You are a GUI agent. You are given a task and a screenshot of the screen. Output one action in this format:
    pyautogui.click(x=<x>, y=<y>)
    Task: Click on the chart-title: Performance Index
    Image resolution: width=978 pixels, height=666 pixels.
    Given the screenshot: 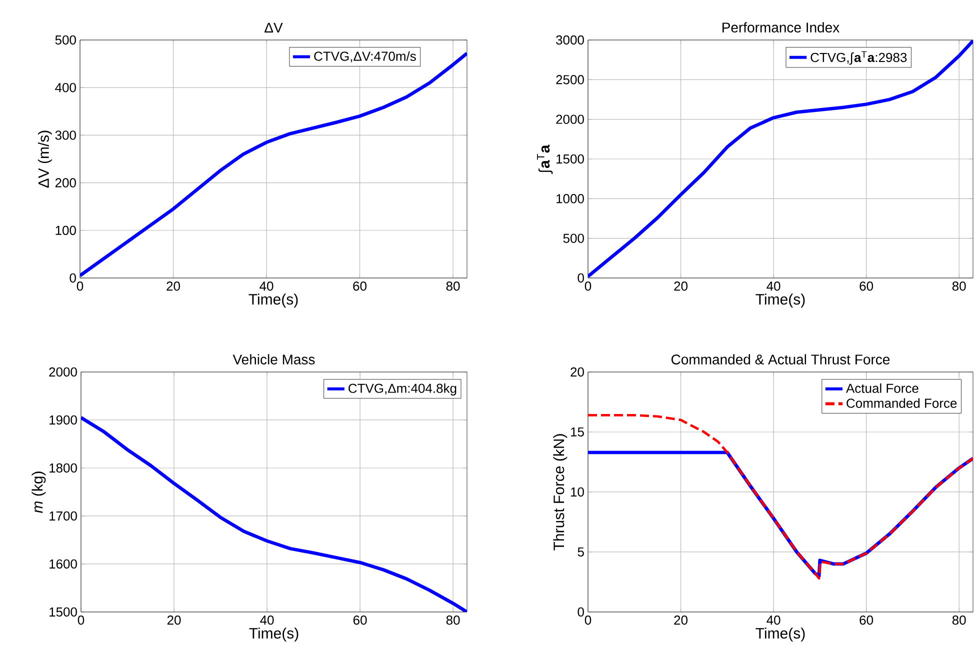 What is the action you would take?
    pyautogui.click(x=781, y=27)
    